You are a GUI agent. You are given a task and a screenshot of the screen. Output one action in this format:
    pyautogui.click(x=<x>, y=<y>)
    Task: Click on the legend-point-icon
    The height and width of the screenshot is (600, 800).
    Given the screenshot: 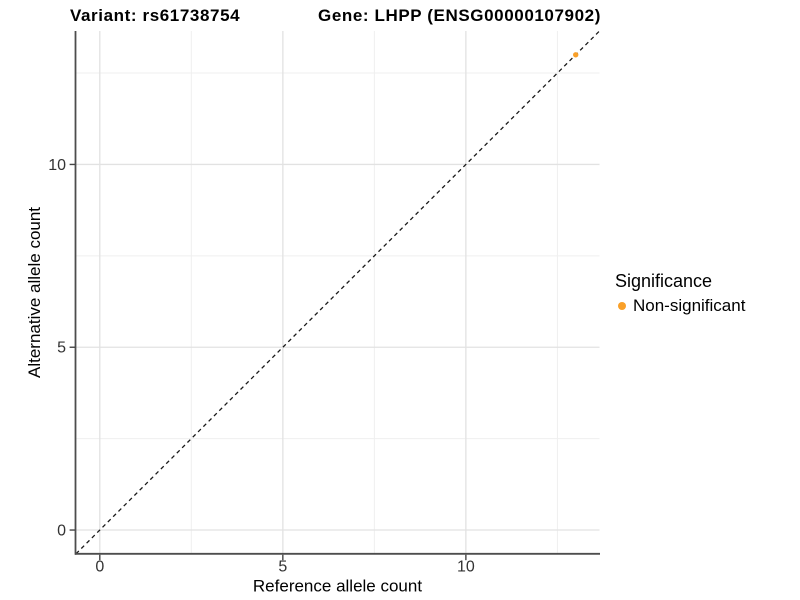 What is the action you would take?
    pyautogui.click(x=622, y=306)
    